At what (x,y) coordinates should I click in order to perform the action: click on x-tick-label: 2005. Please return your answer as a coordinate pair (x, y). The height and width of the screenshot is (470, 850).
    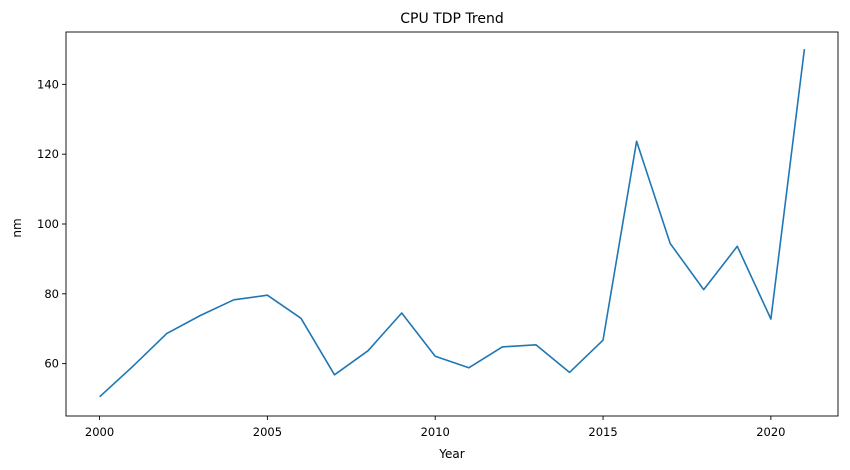
    Looking at the image, I should click on (267, 432).